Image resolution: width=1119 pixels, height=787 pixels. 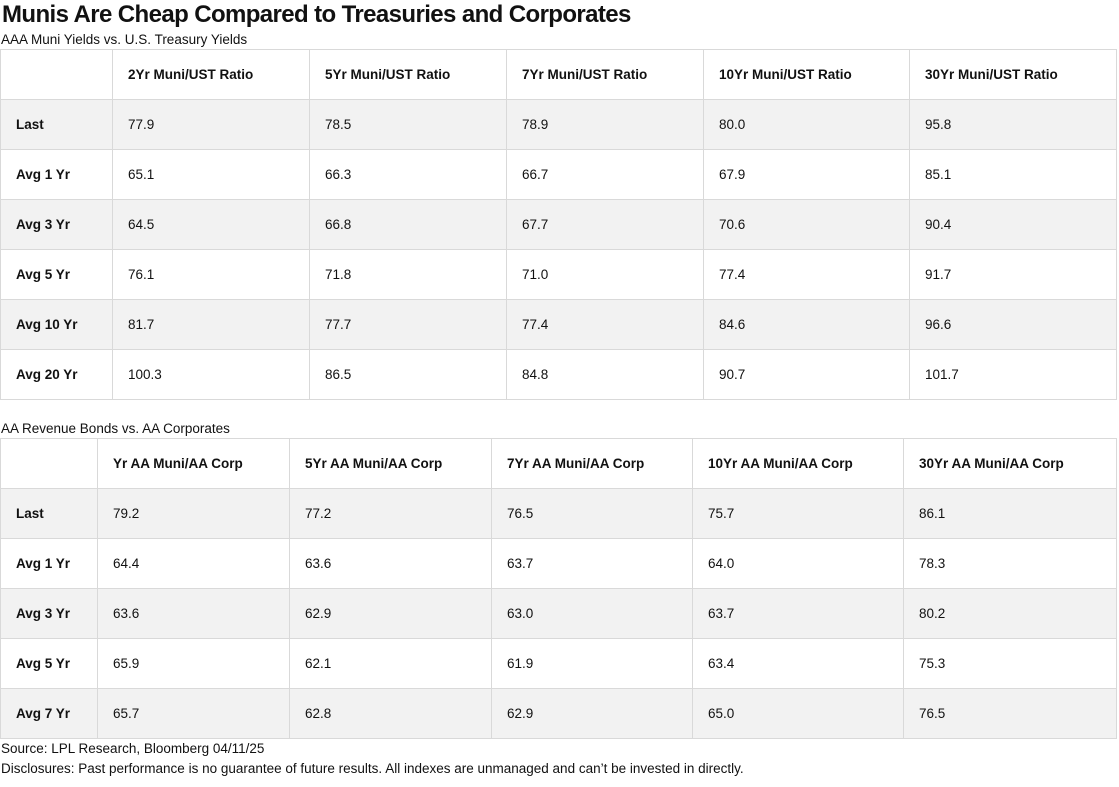 What do you see at coordinates (1013, 274) in the screenshot?
I see `table-cell: 91.7` at bounding box center [1013, 274].